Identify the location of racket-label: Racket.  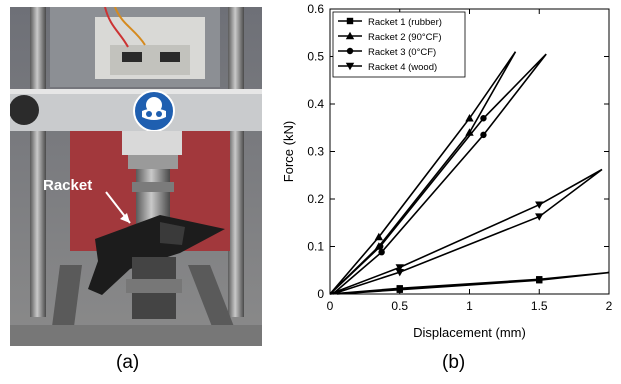
(67, 185).